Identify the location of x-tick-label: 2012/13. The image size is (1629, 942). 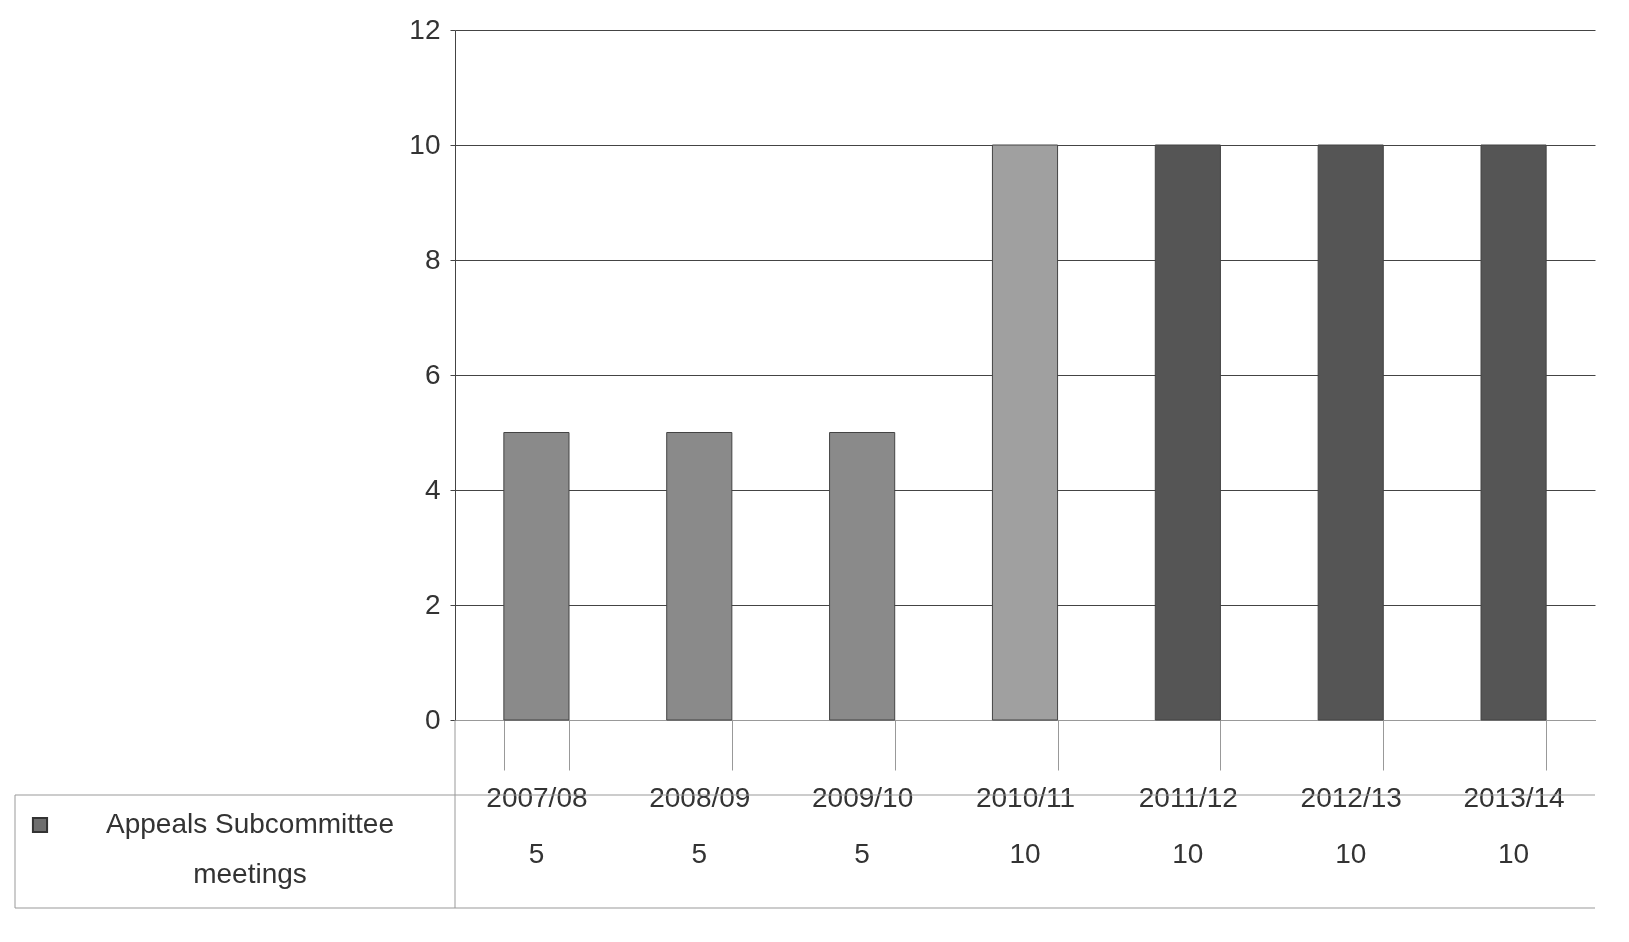
(1351, 797).